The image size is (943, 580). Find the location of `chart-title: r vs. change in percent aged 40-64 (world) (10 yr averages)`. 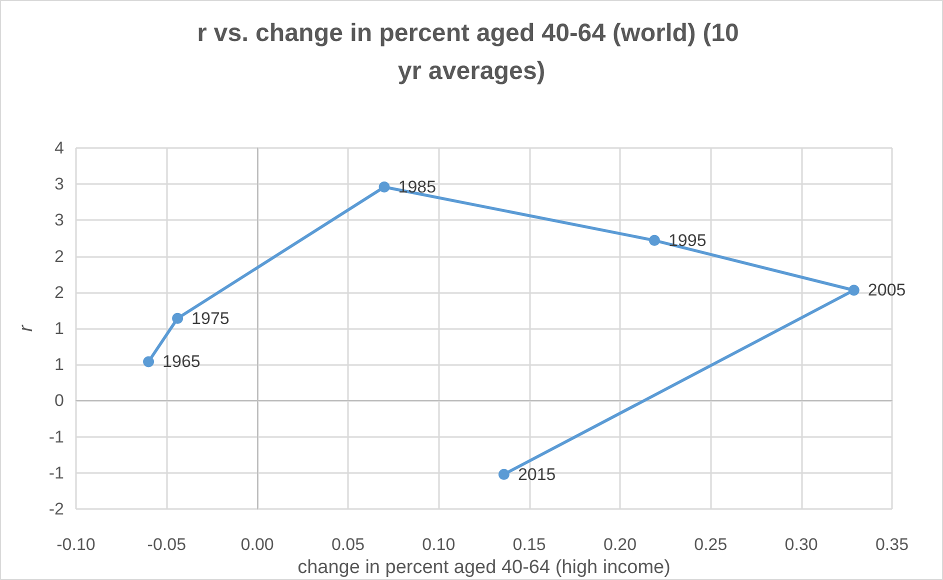

chart-title: r vs. change in percent aged 40-64 (world) (10 yr averages) is located at coordinates (471, 52).